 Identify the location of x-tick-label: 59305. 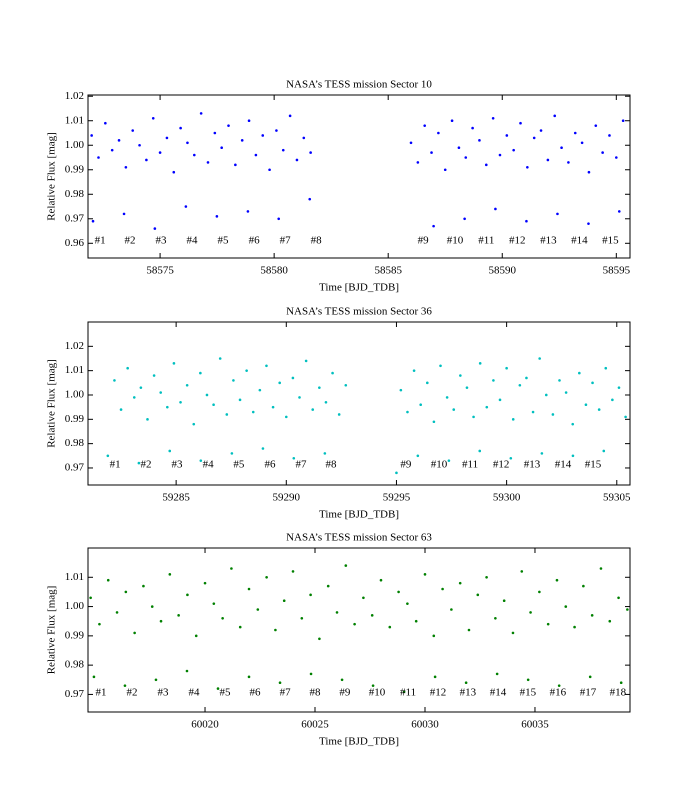
(617, 498).